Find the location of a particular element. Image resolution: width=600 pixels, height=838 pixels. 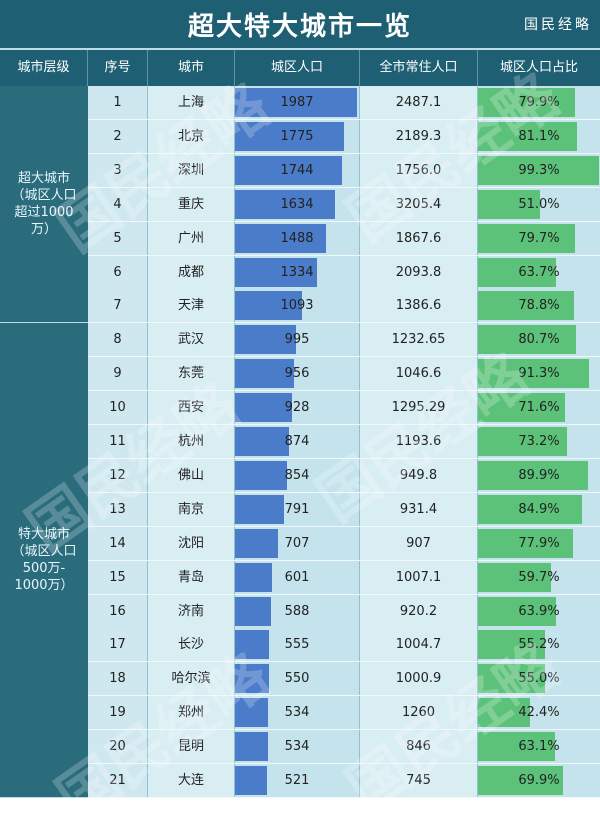

urban-population-cell-text: 588 is located at coordinates (297, 611).